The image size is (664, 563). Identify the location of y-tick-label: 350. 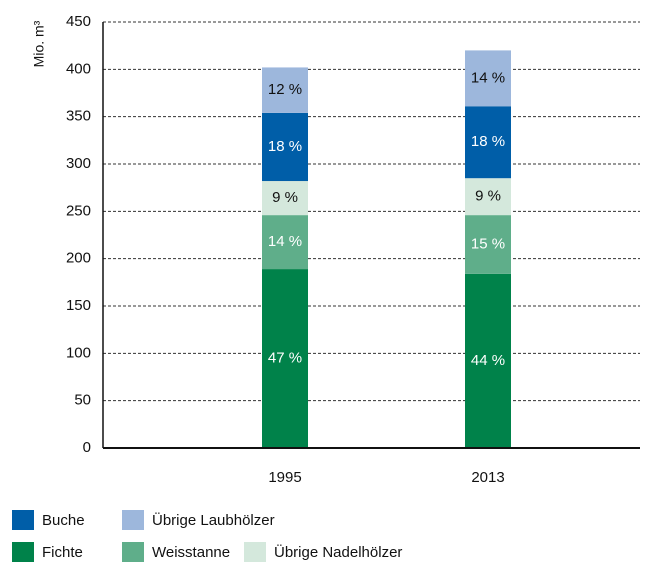
(78, 116).